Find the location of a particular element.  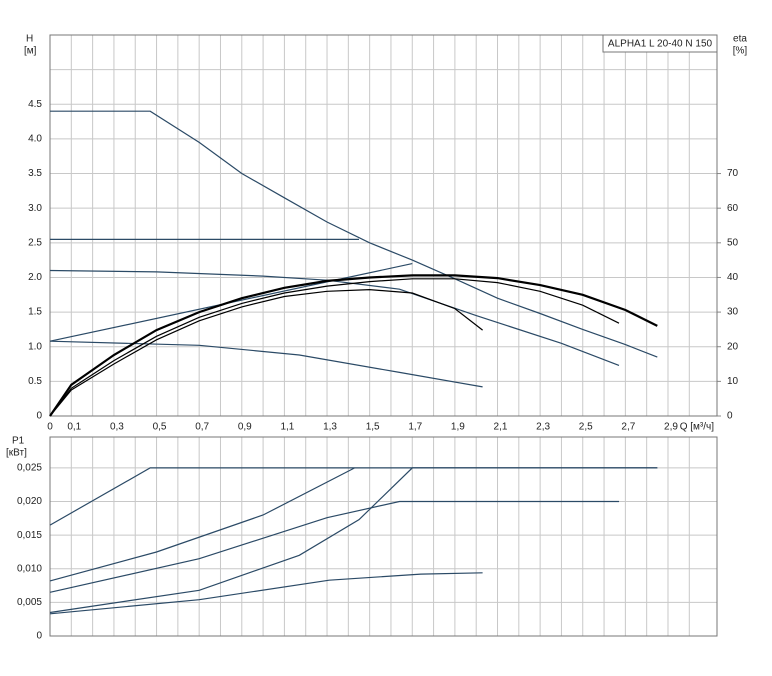

y-tick-label: 0,005 is located at coordinates (29, 602).